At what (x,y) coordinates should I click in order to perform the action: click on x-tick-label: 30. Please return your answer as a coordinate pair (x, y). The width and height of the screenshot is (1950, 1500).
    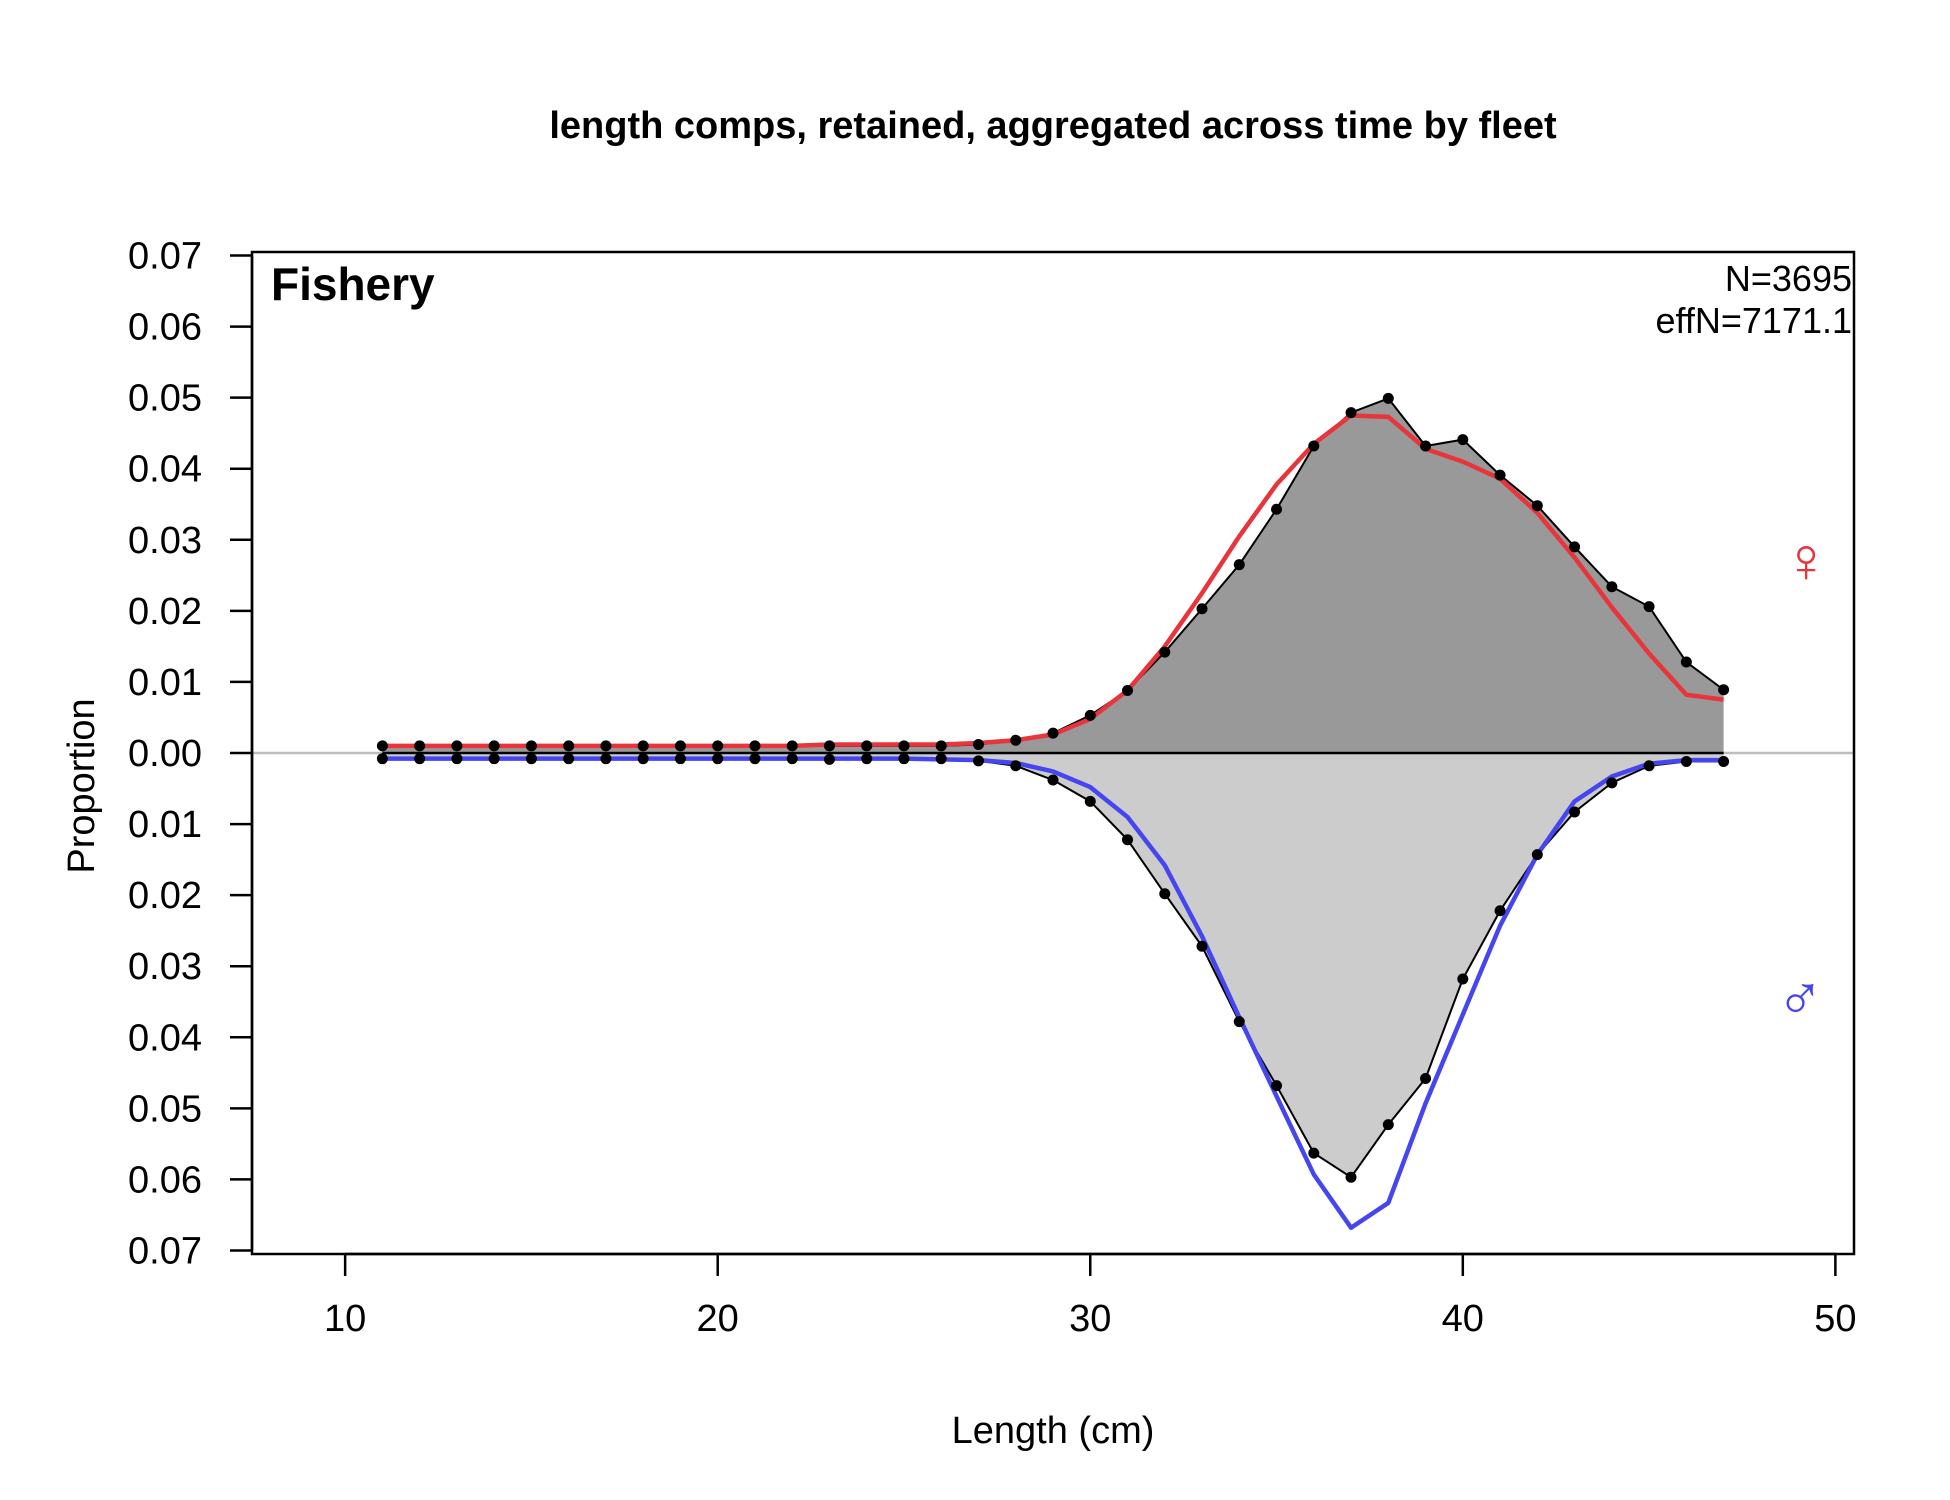
    Looking at the image, I should click on (1090, 1319).